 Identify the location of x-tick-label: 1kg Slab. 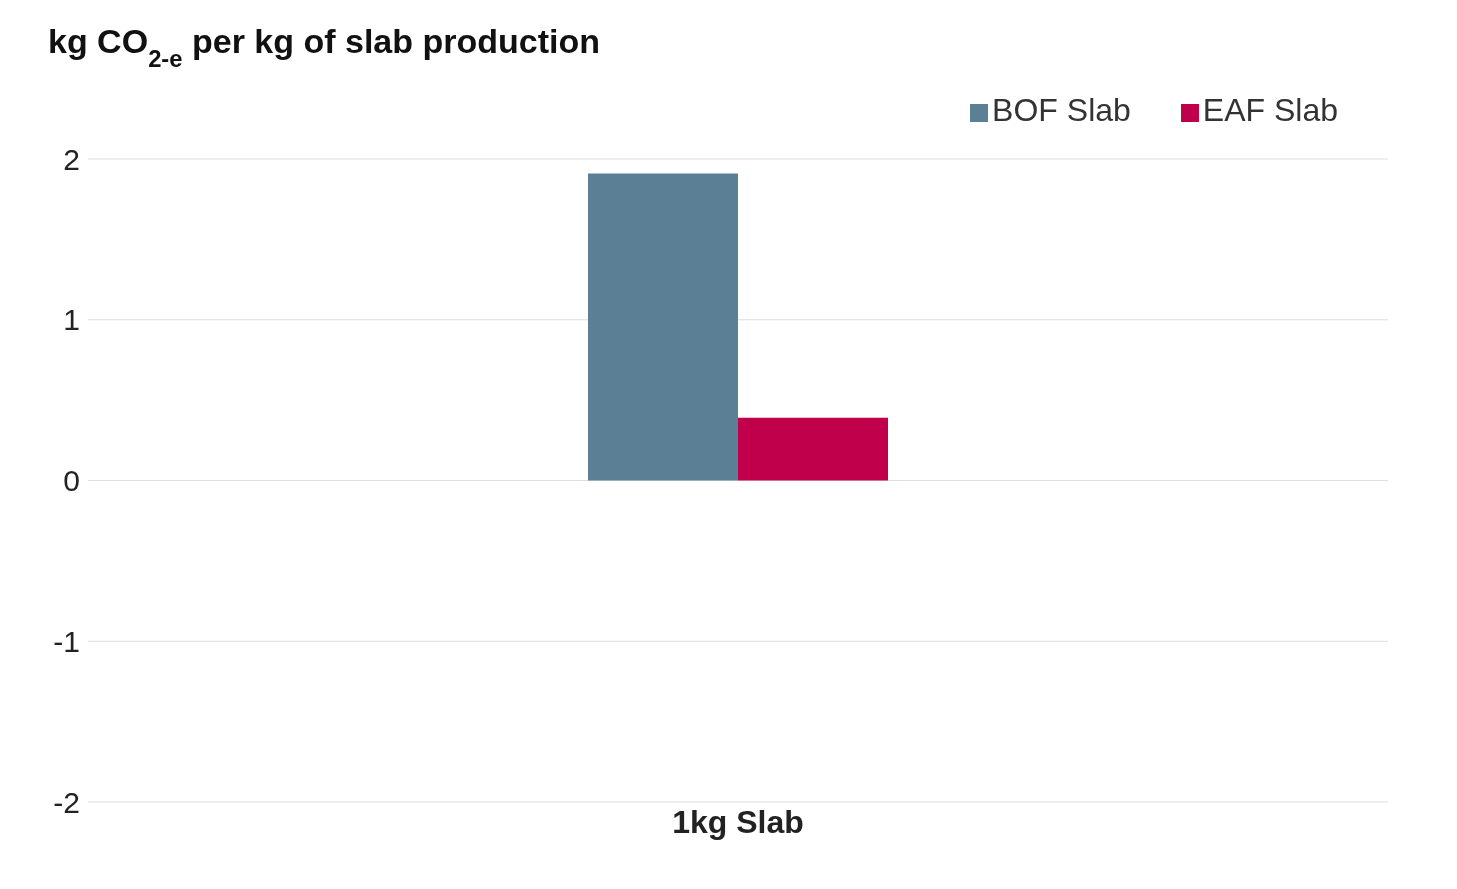
(738, 821).